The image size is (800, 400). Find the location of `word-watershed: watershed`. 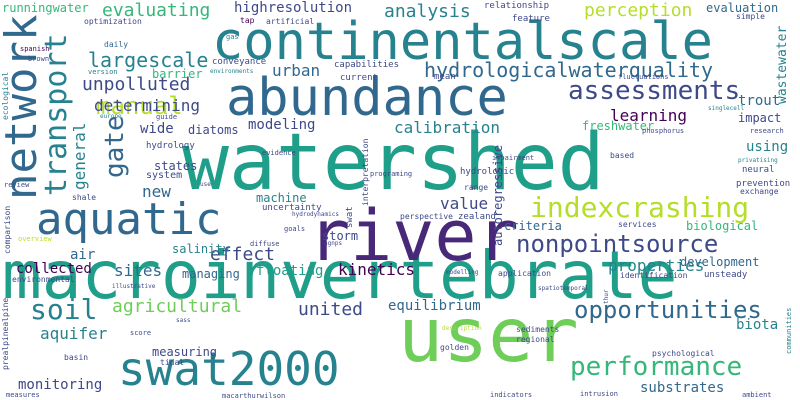

word-watershed: watershed is located at coordinates (393, 163).